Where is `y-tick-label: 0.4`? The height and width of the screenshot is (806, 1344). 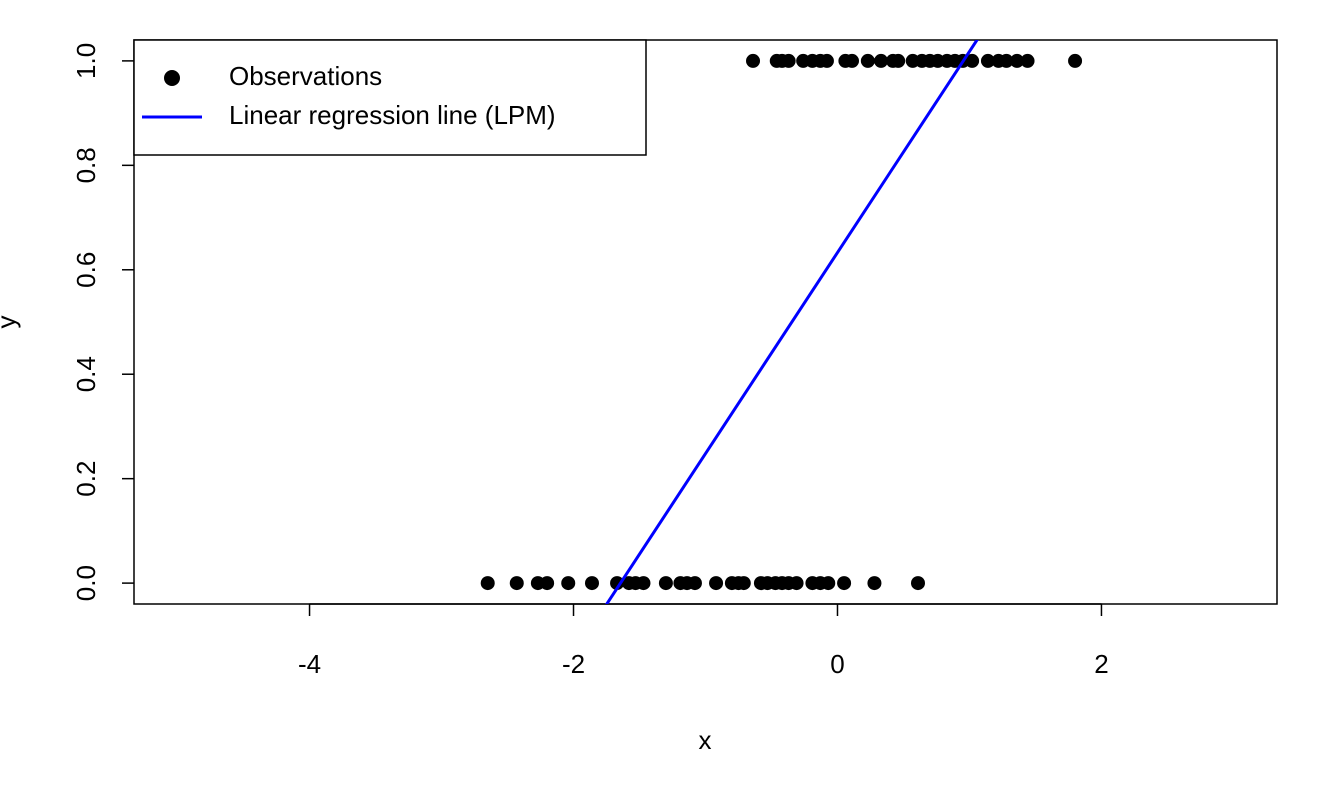
y-tick-label: 0.4 is located at coordinates (86, 374).